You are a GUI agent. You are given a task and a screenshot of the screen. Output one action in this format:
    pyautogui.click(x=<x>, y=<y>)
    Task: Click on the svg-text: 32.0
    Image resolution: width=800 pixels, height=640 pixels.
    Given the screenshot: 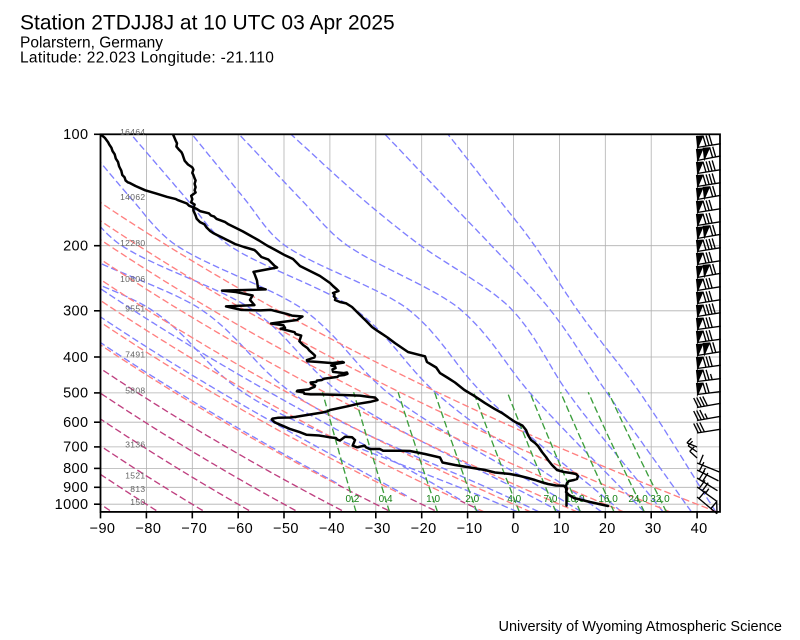 What is the action you would take?
    pyautogui.click(x=660, y=499)
    